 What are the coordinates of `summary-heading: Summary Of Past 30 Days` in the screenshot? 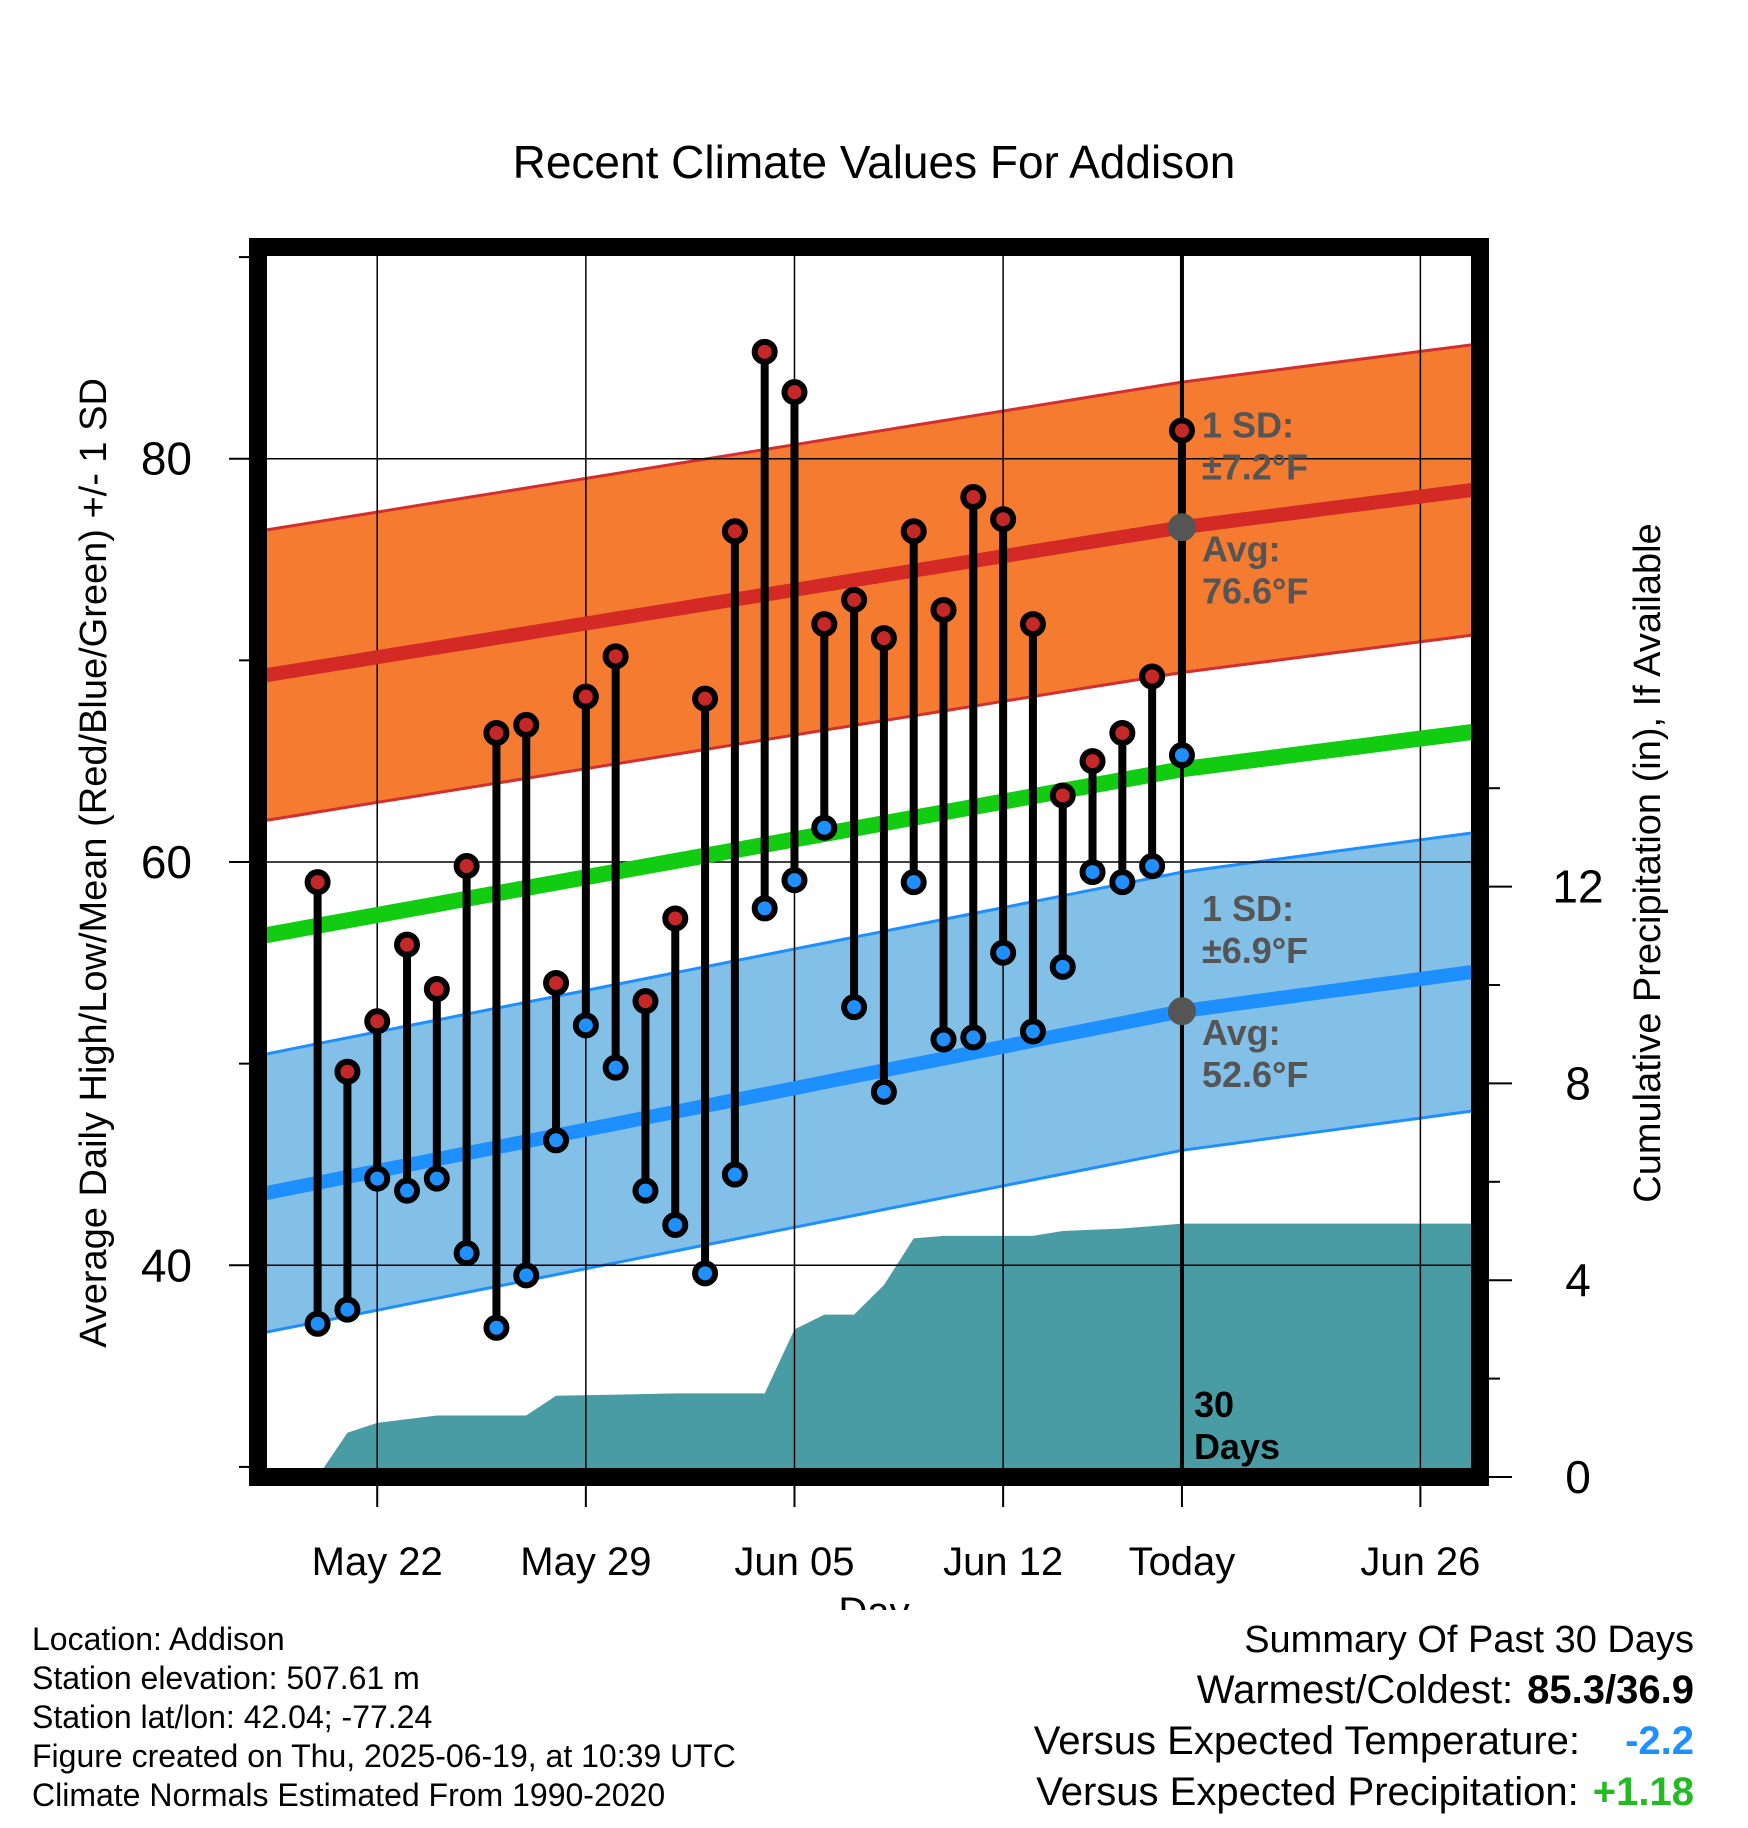 It's located at (1469, 1640).